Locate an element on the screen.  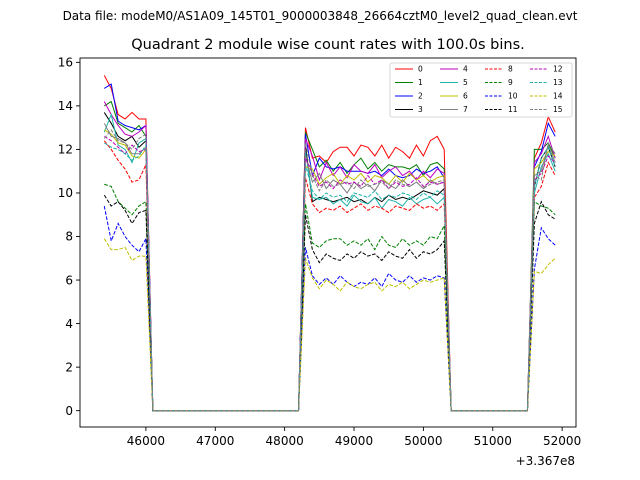
y-tick-label: 10 is located at coordinates (65, 193).